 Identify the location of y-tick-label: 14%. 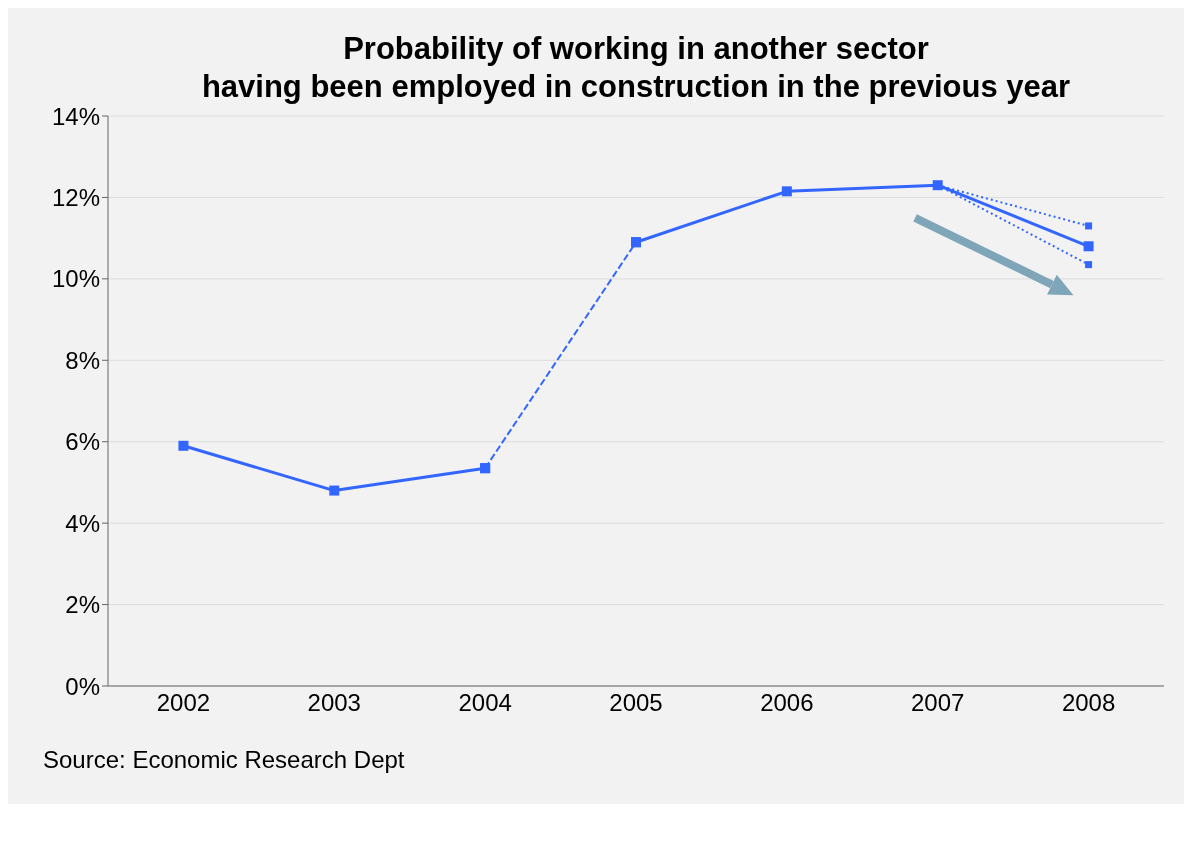
(75, 116).